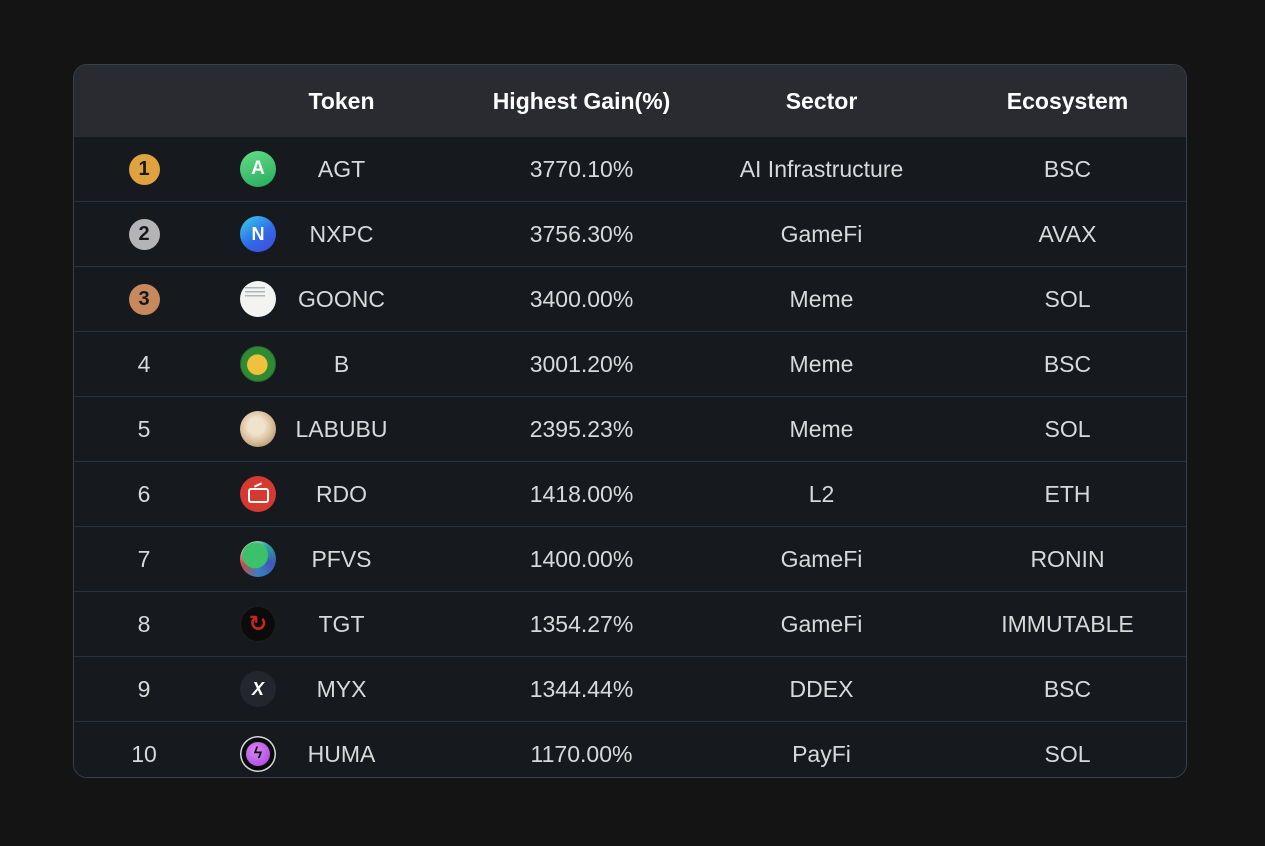 This screenshot has width=1265, height=846. I want to click on header-highest-gain: Highest Gain(%), so click(581, 100).